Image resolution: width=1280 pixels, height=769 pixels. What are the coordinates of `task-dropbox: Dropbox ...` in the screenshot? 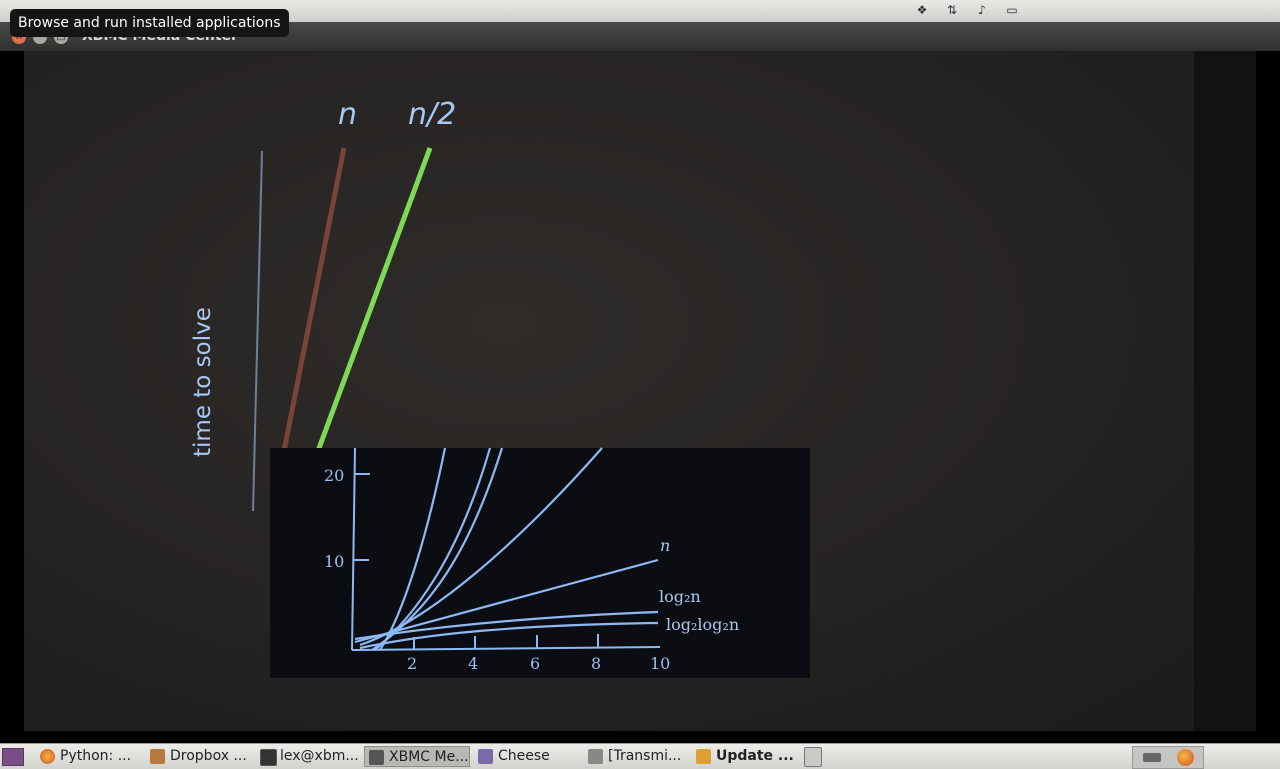 It's located at (198, 756).